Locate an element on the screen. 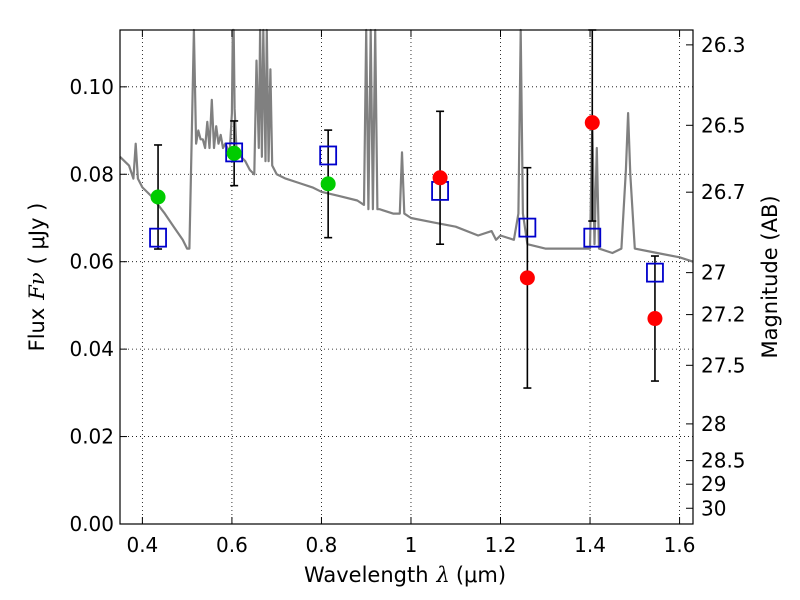 The image size is (800, 600). x-axis-label-unit: (μm) is located at coordinates (481, 575).